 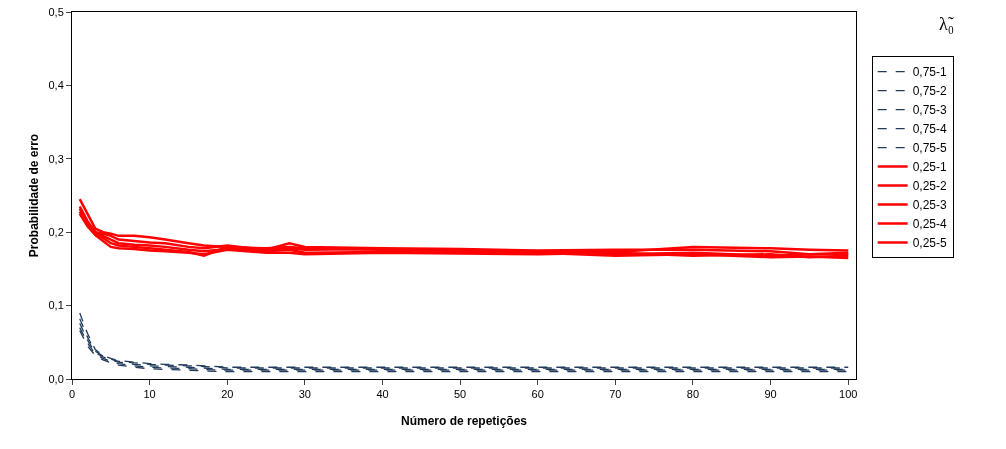 What do you see at coordinates (930, 129) in the screenshot?
I see `legend-label: 0,75-4` at bounding box center [930, 129].